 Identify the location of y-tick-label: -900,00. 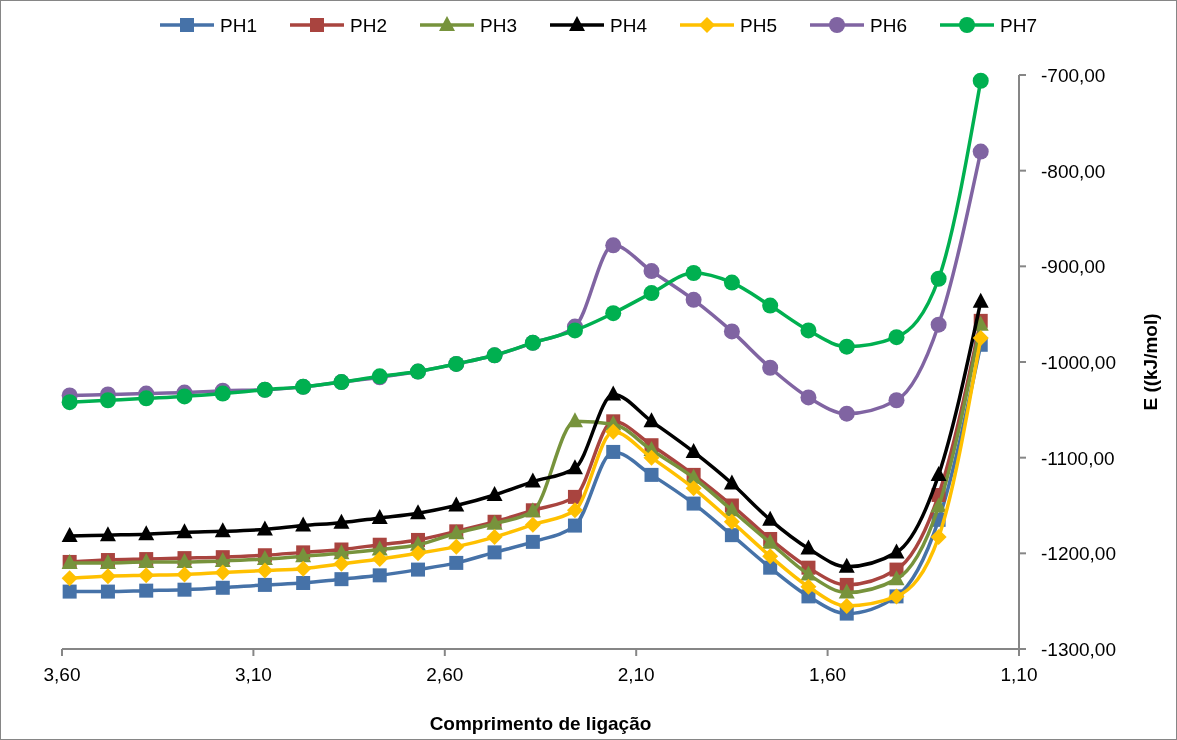
(1073, 267).